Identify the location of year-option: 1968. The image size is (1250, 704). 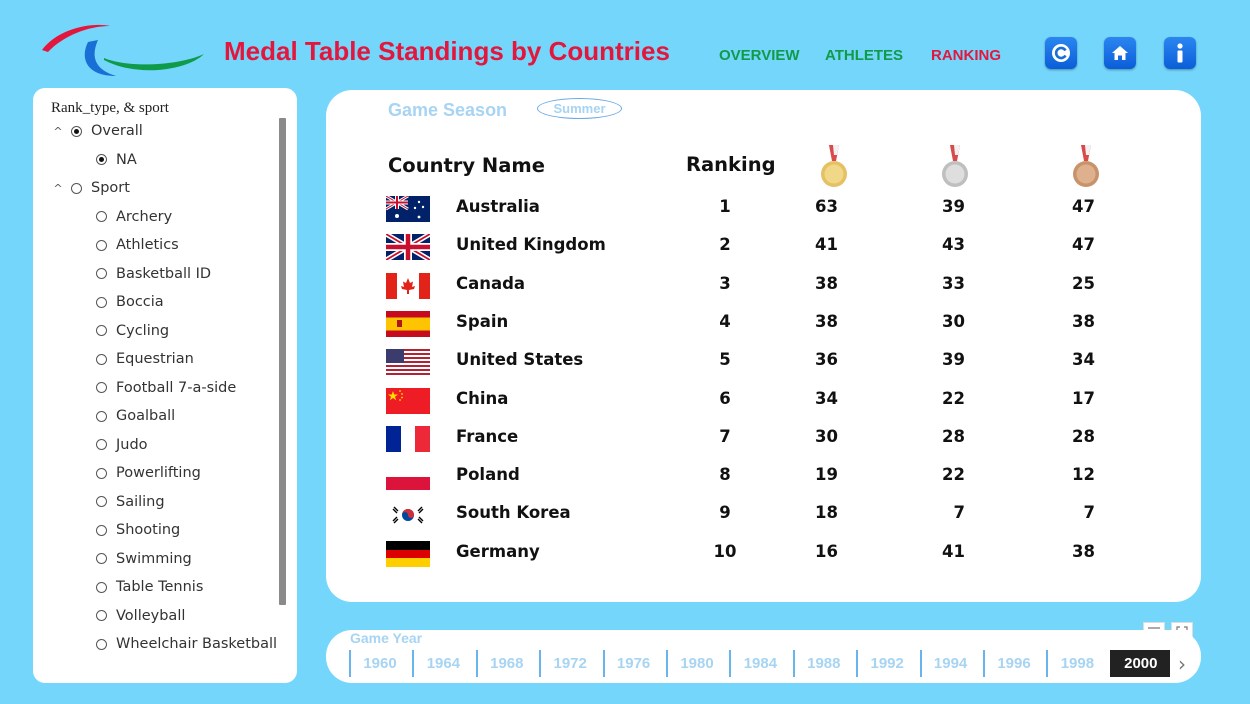
(505, 663).